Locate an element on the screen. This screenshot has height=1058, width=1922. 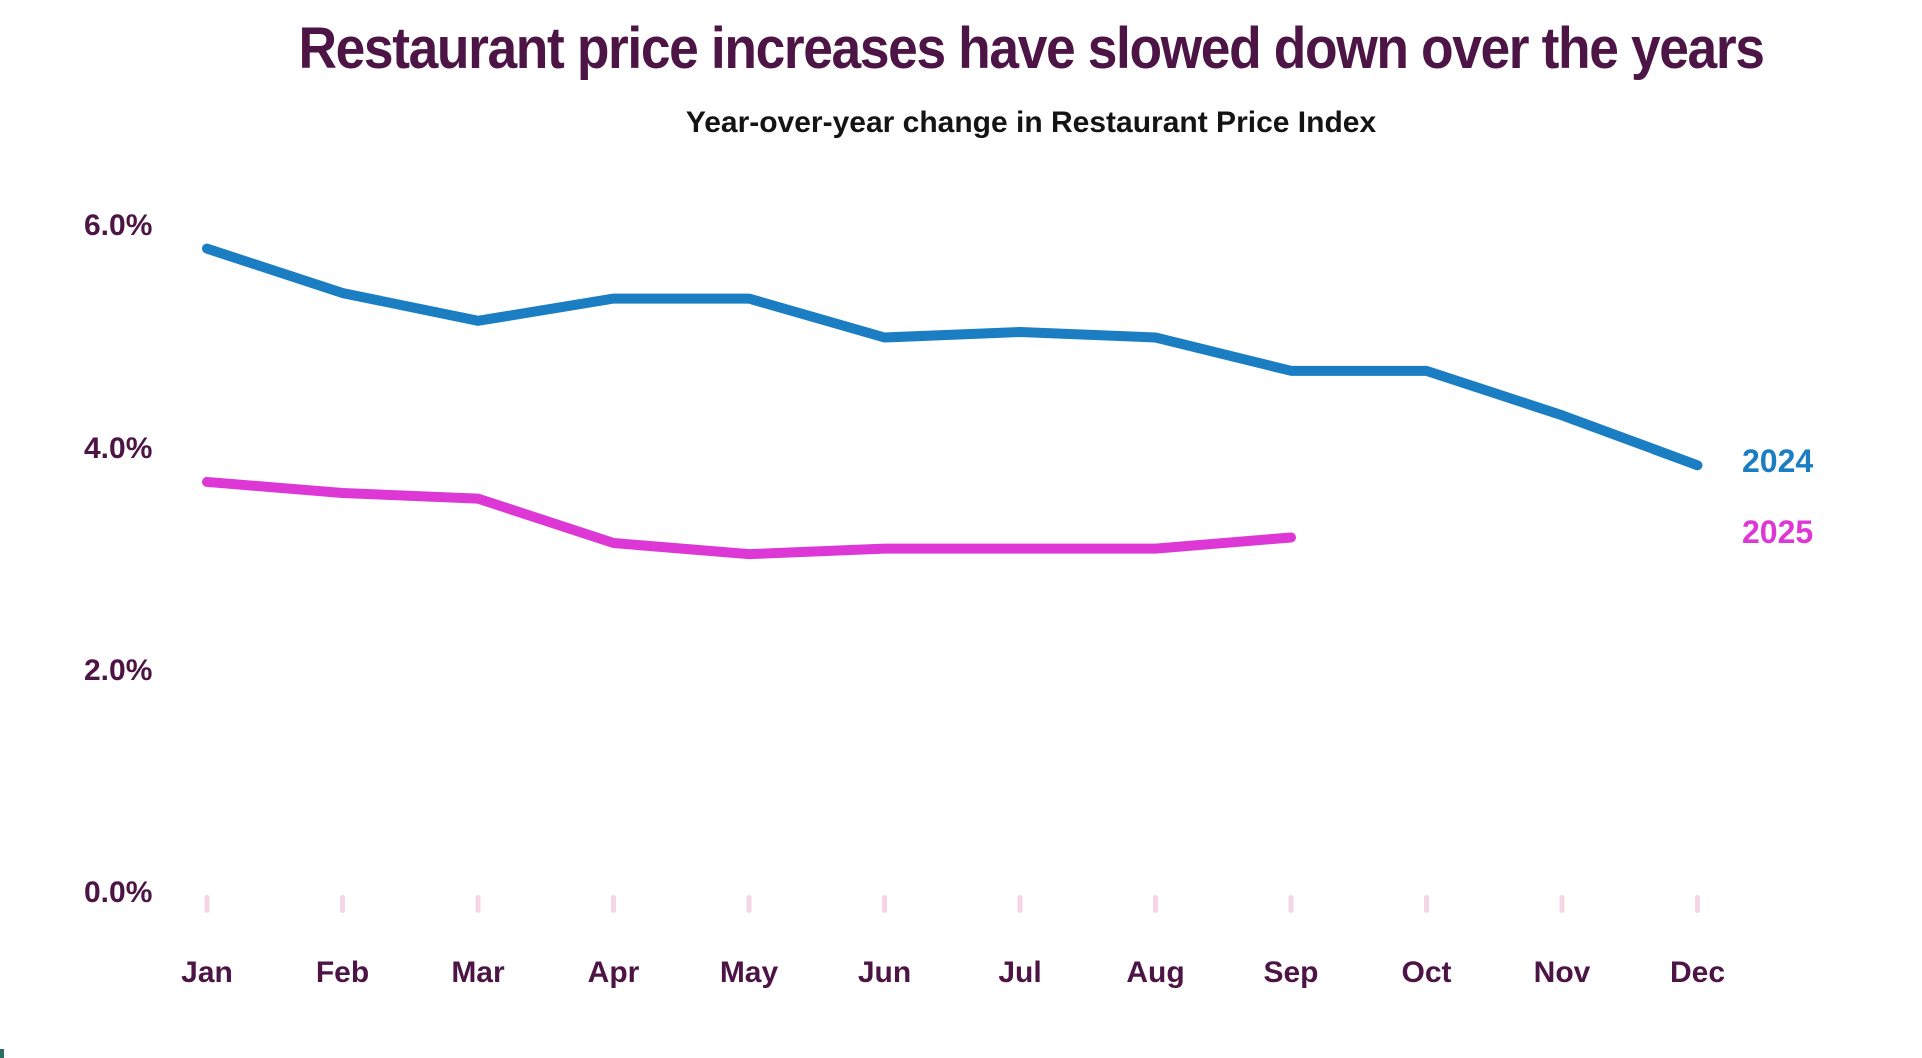
y-axis-label-0: 0.0% is located at coordinates (118, 892).